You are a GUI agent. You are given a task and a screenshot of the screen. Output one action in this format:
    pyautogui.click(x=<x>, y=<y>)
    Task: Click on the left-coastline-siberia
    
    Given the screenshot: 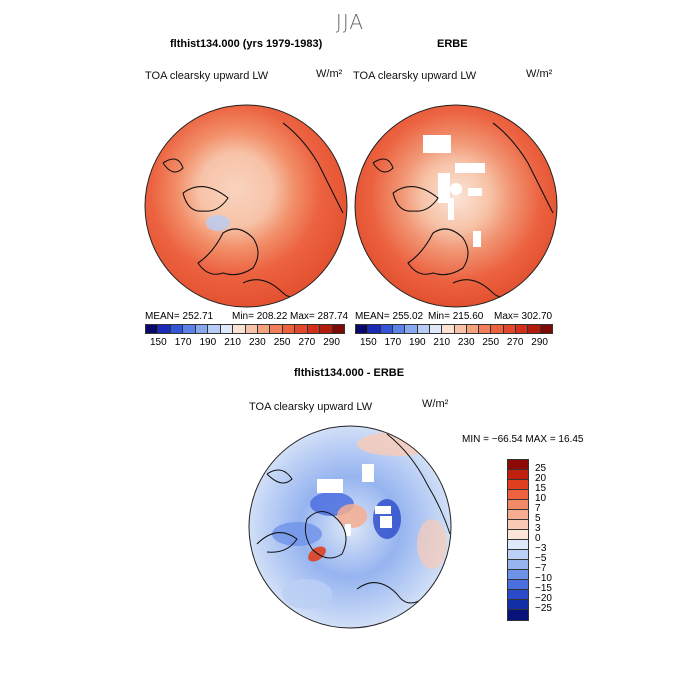 What is the action you would take?
    pyautogui.click(x=313, y=168)
    